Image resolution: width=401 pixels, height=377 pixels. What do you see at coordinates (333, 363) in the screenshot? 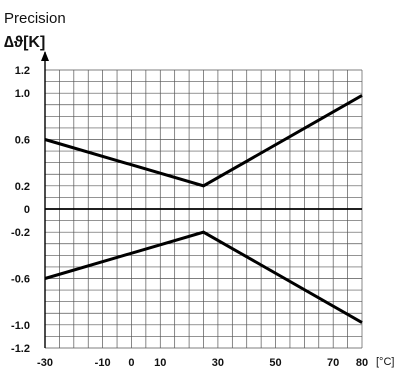
I see `x-tick-label: 70` at bounding box center [333, 363].